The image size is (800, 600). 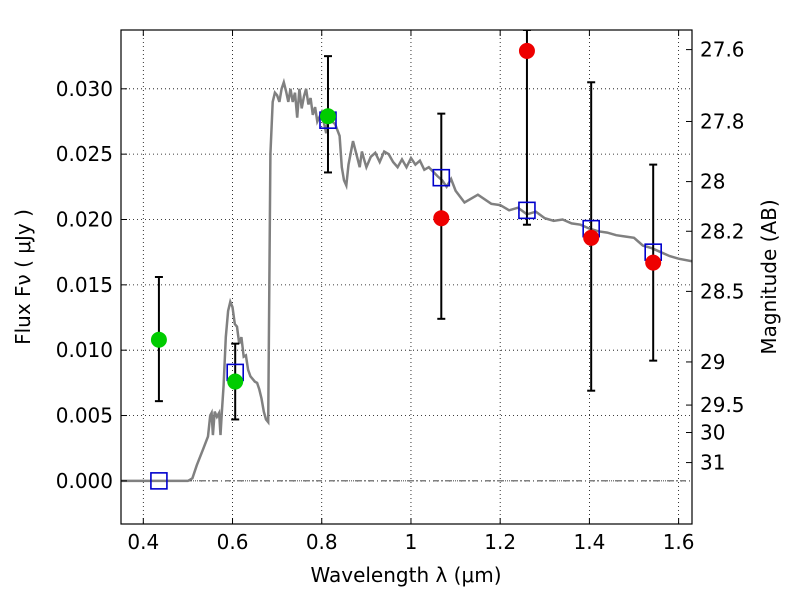 What do you see at coordinates (143, 542) in the screenshot?
I see `x-tick-label: 0.4` at bounding box center [143, 542].